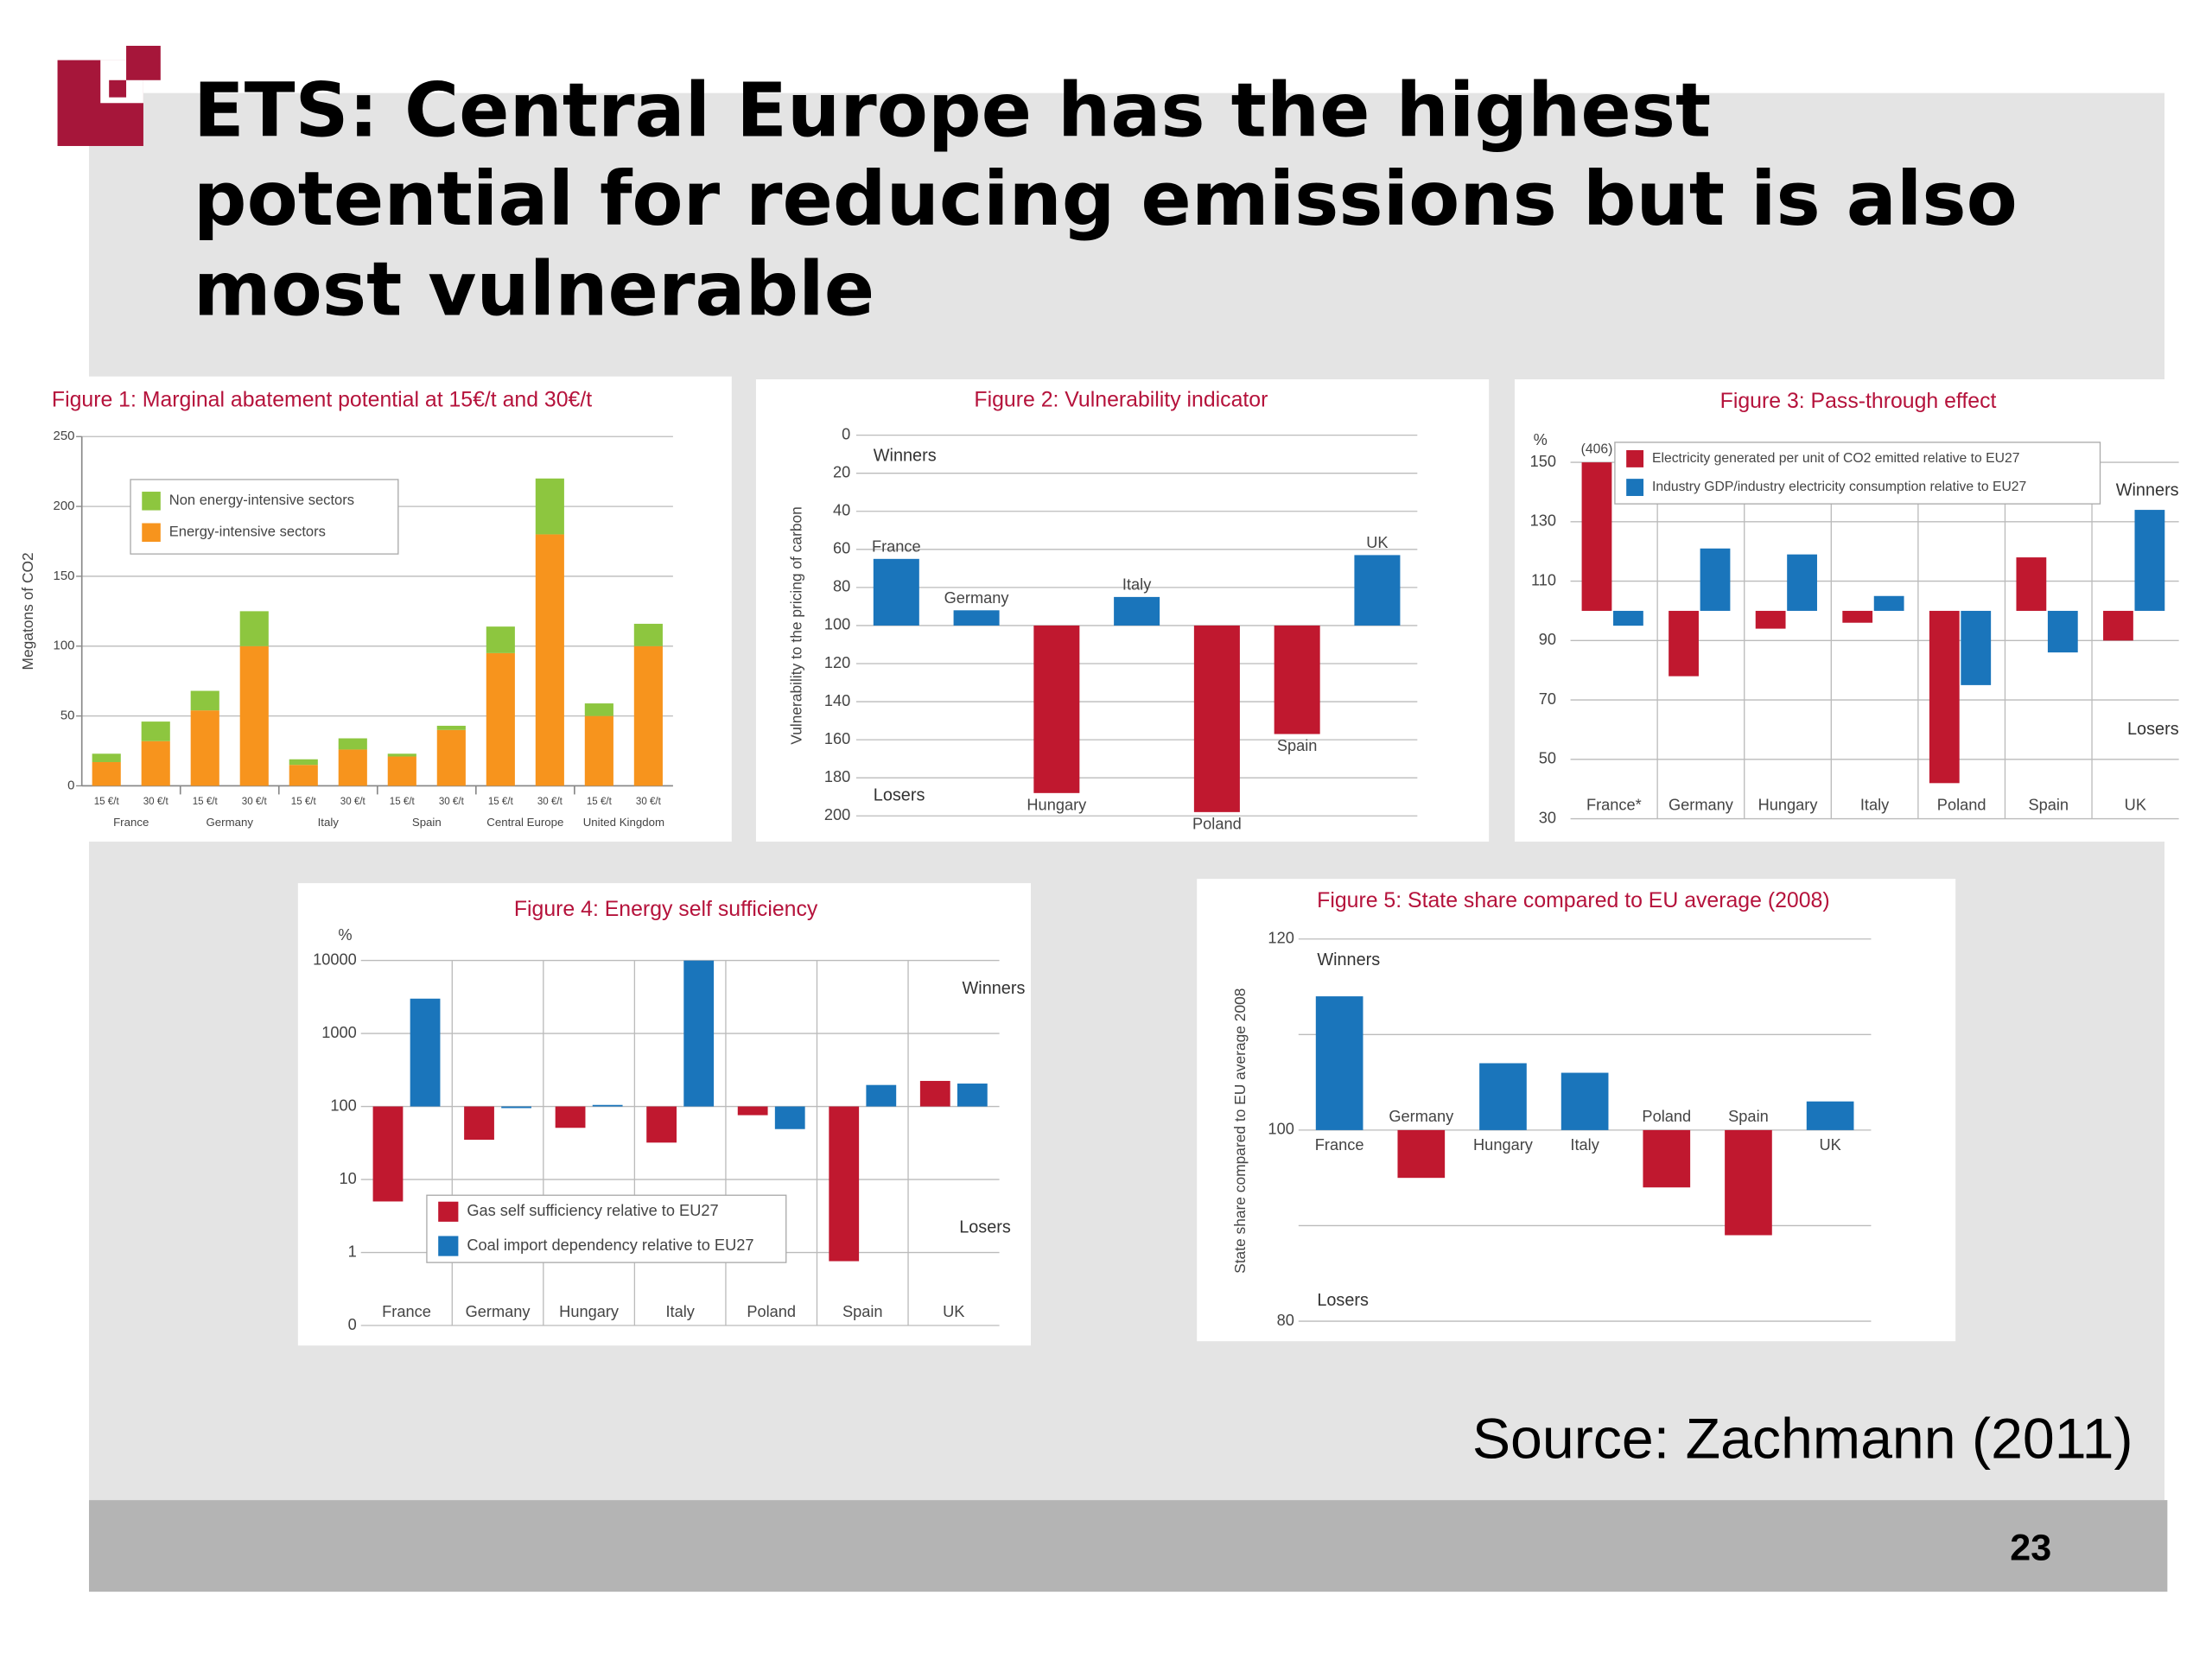  What do you see at coordinates (339, 1032) in the screenshot?
I see `y-tick-label: 1000` at bounding box center [339, 1032].